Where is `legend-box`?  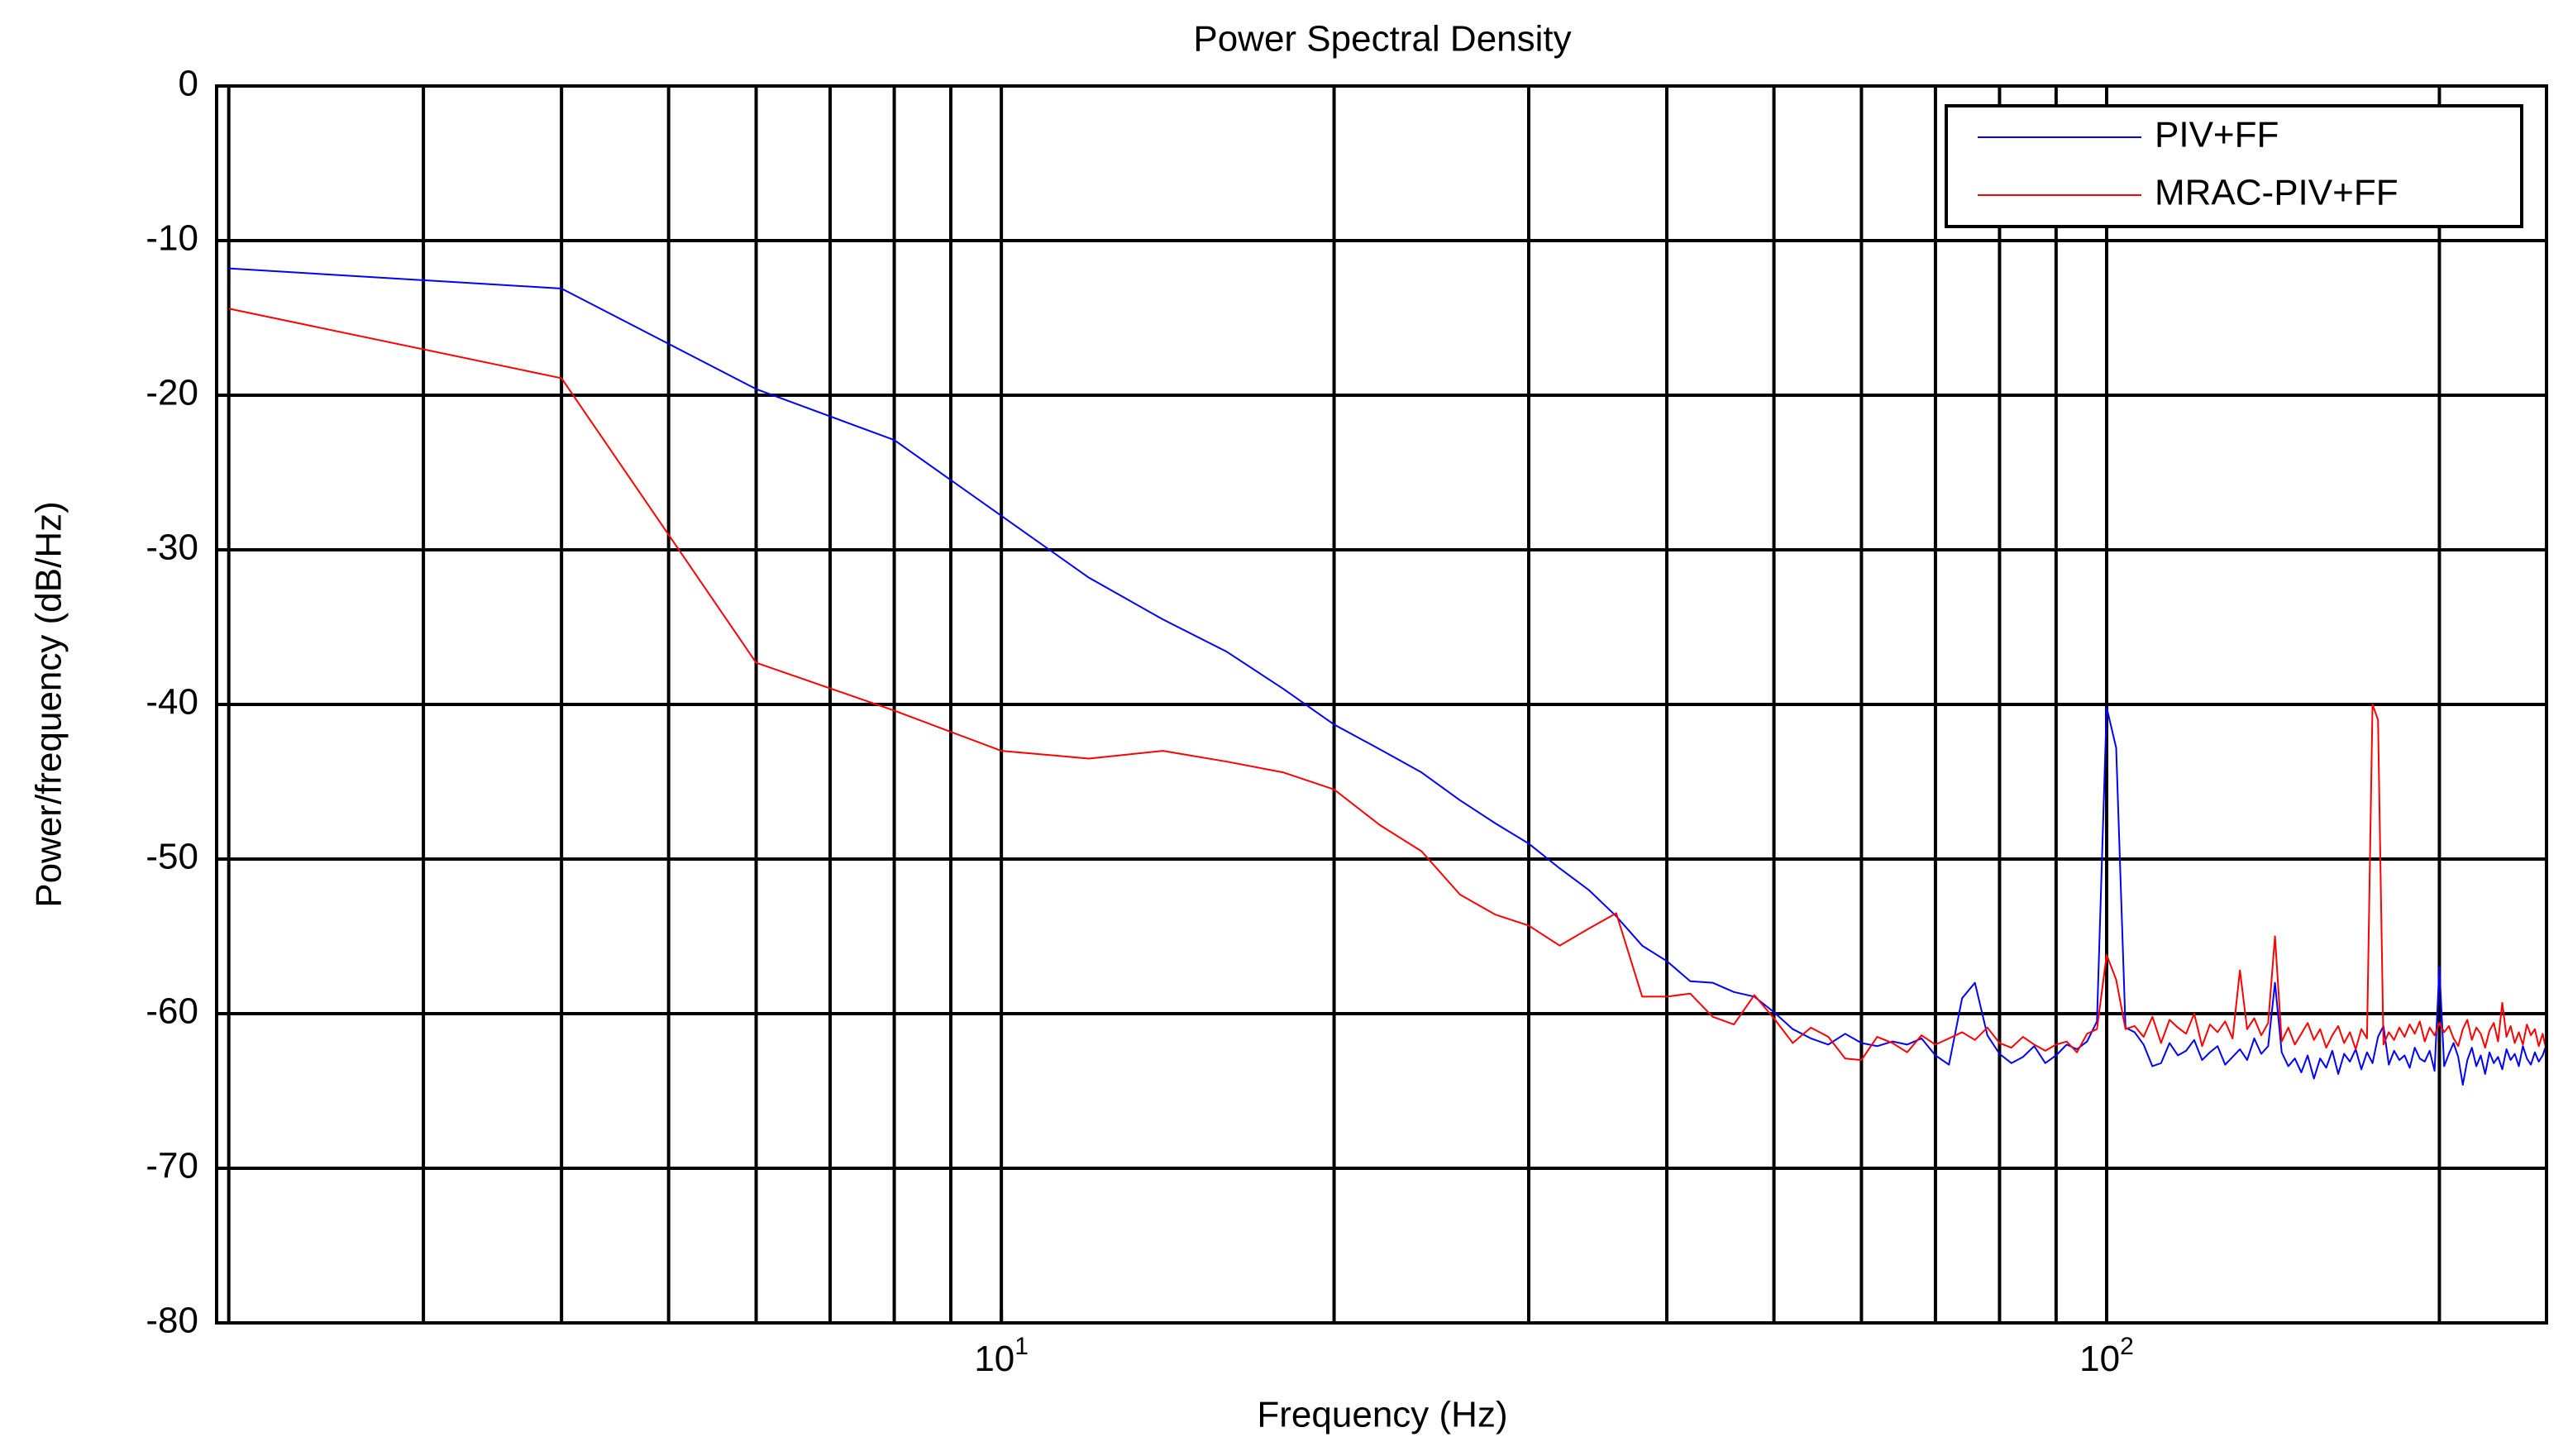 legend-box is located at coordinates (2234, 166).